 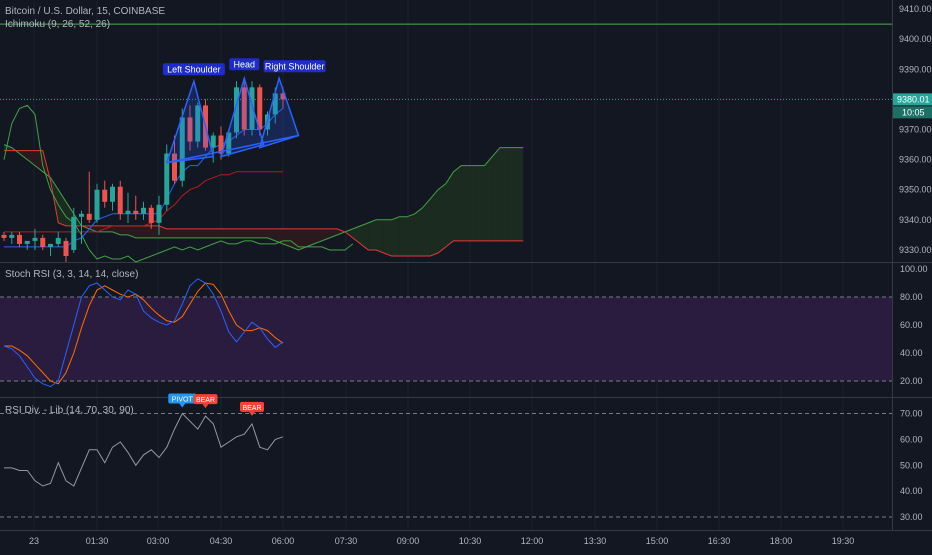 I want to click on time-tick-label: 18:00, so click(x=781, y=541).